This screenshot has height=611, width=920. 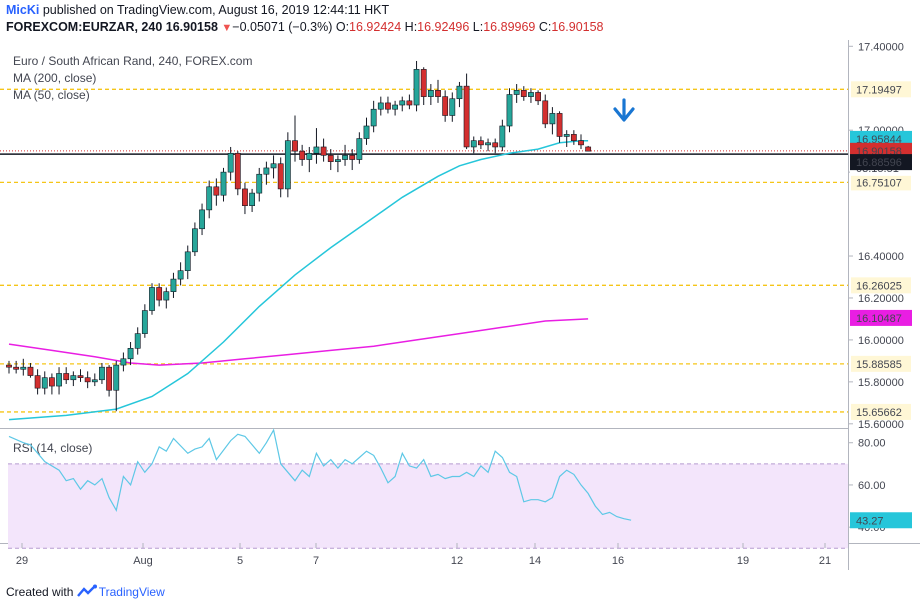 I want to click on legend-ma50: MA (50, close), so click(x=51, y=95).